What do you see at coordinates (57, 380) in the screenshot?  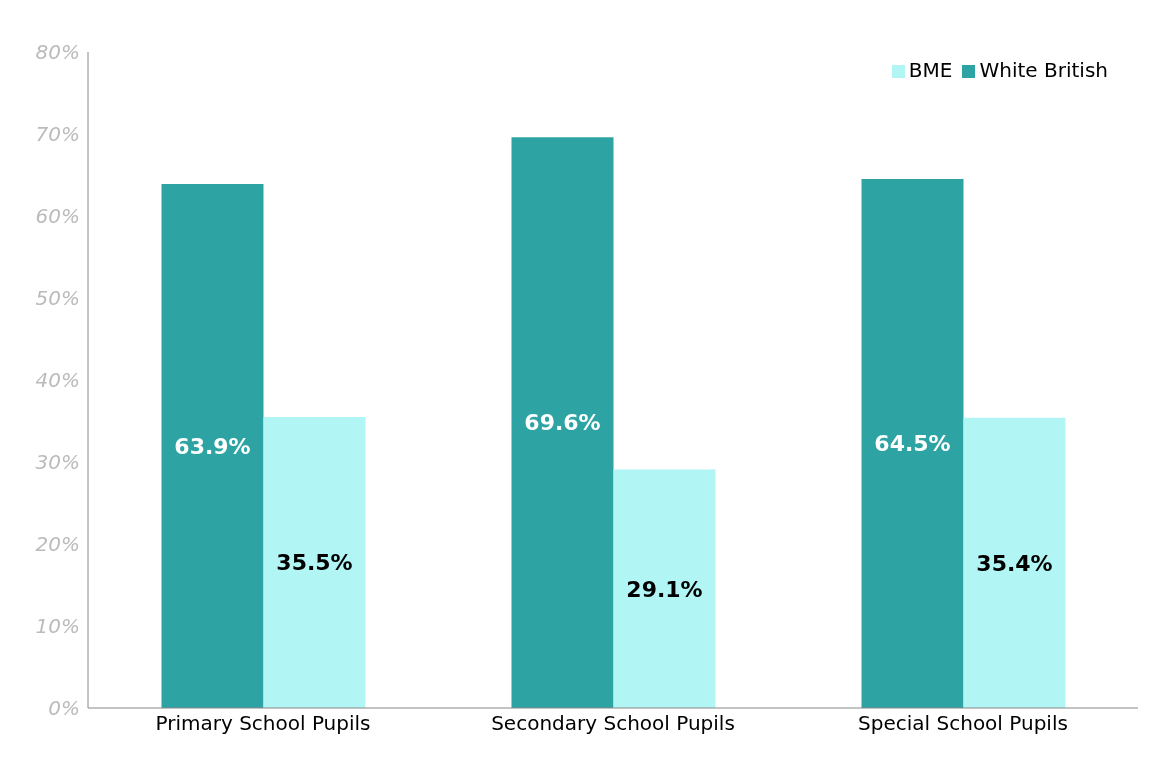 I see `y-tick-label: 40%` at bounding box center [57, 380].